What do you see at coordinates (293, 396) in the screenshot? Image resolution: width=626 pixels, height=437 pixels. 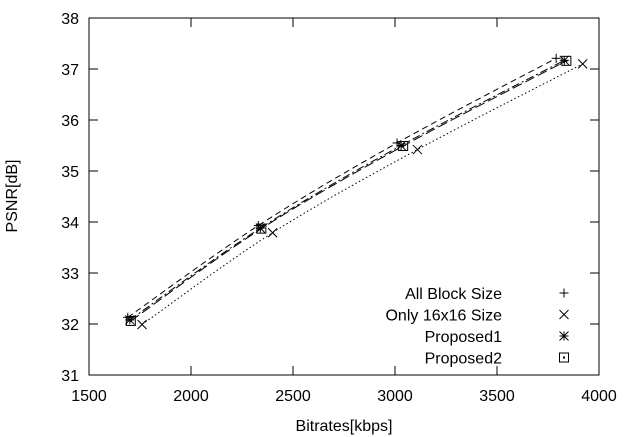 I see `x-tick-label: 2500` at bounding box center [293, 396].